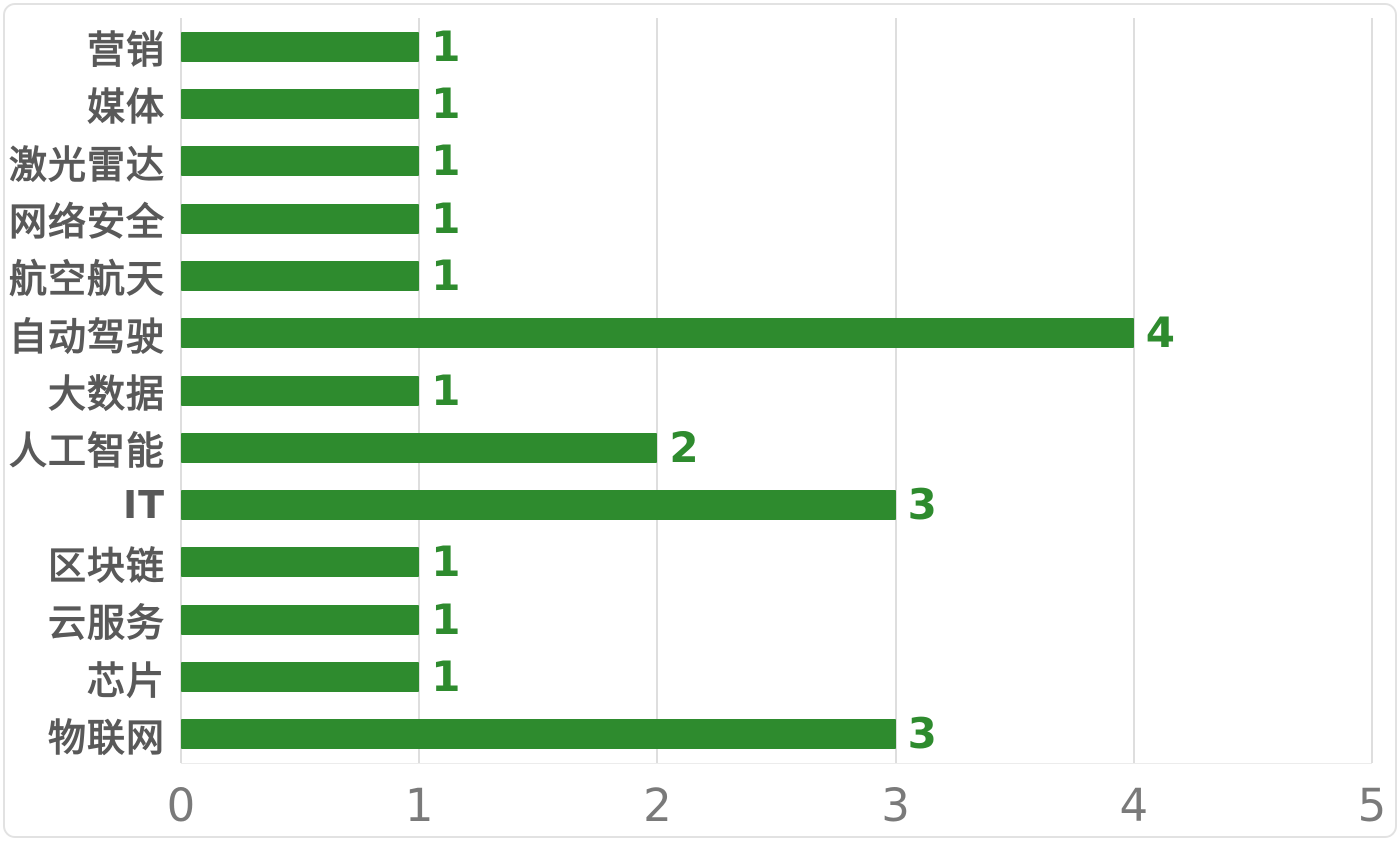  I want to click on bar-row: 营销 1, so click(686, 46).